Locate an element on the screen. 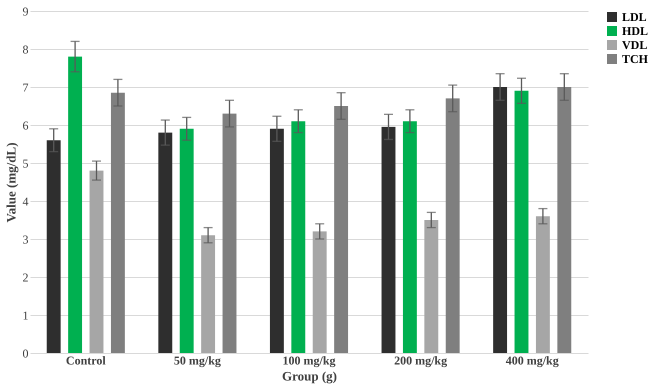  y-tick-label: 8 is located at coordinates (25, 49).